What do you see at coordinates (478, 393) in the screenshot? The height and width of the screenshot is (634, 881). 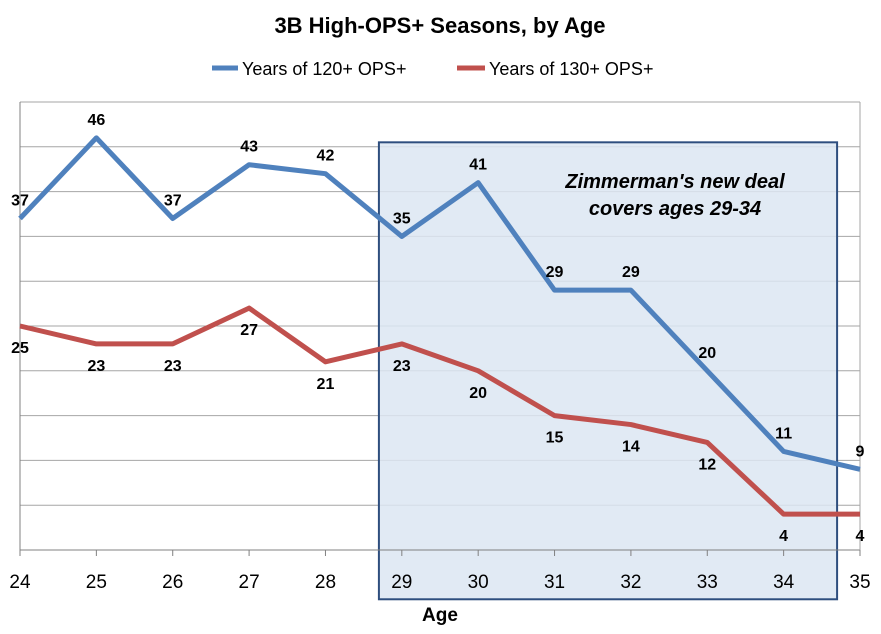 I see `data-label-series-2: 20` at bounding box center [478, 393].